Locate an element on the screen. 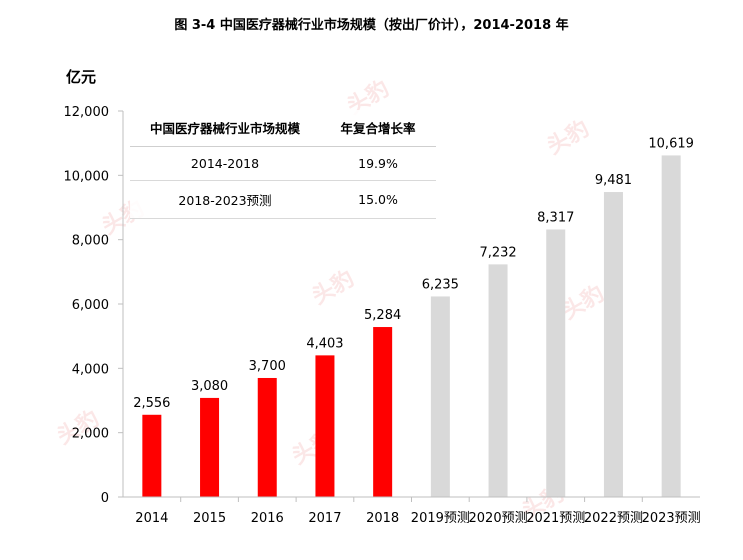 This screenshot has width=743, height=560. x-tick-label: 2014 is located at coordinates (151, 518).